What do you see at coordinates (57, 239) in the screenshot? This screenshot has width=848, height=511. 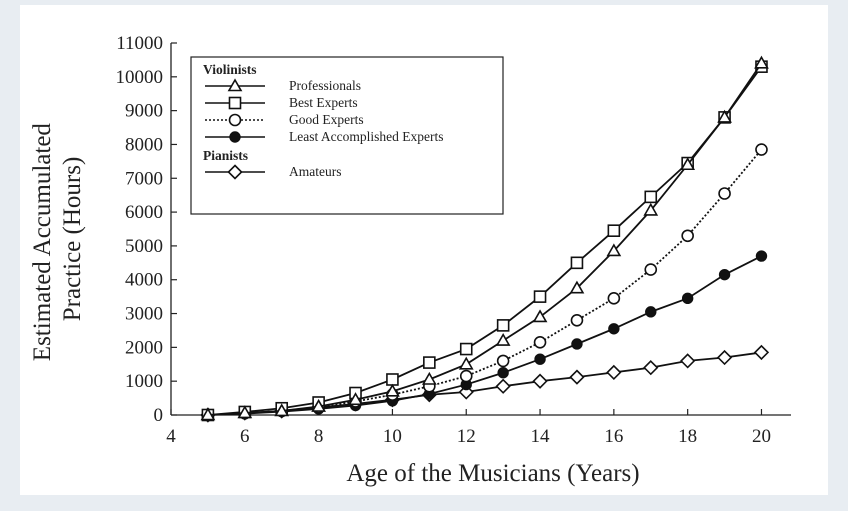 I see `y-axis-title: Estimated Accumulated Practice (Hours)` at bounding box center [57, 239].